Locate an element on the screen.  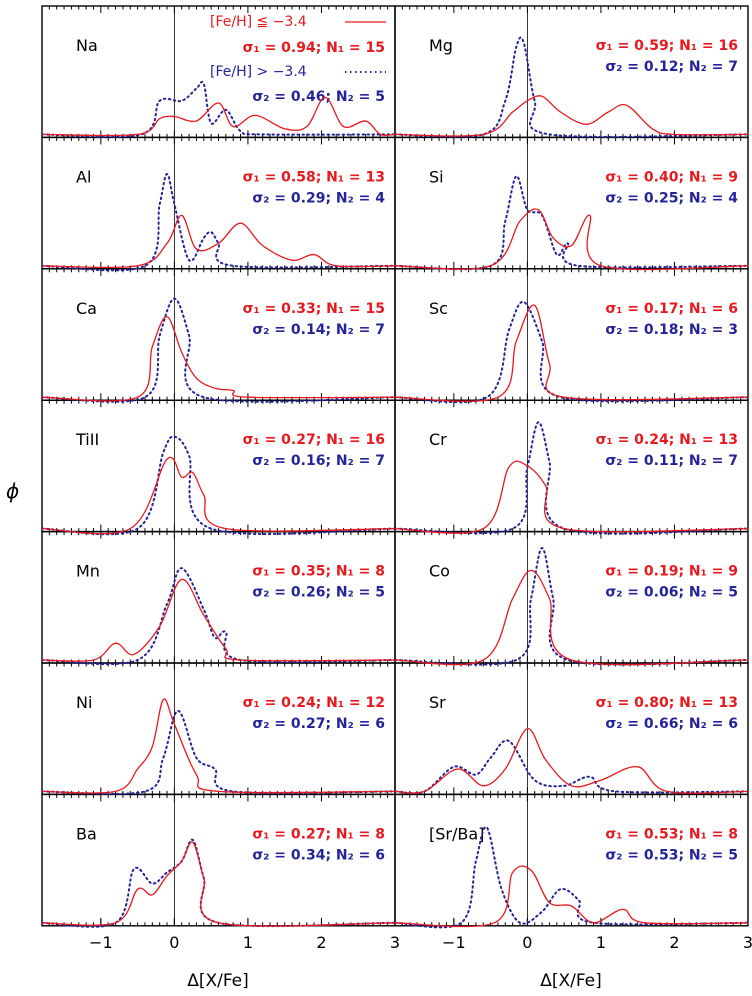
sigma2-annotation: σ₂ = 0.14; N₂ = 7 is located at coordinates (318, 330).